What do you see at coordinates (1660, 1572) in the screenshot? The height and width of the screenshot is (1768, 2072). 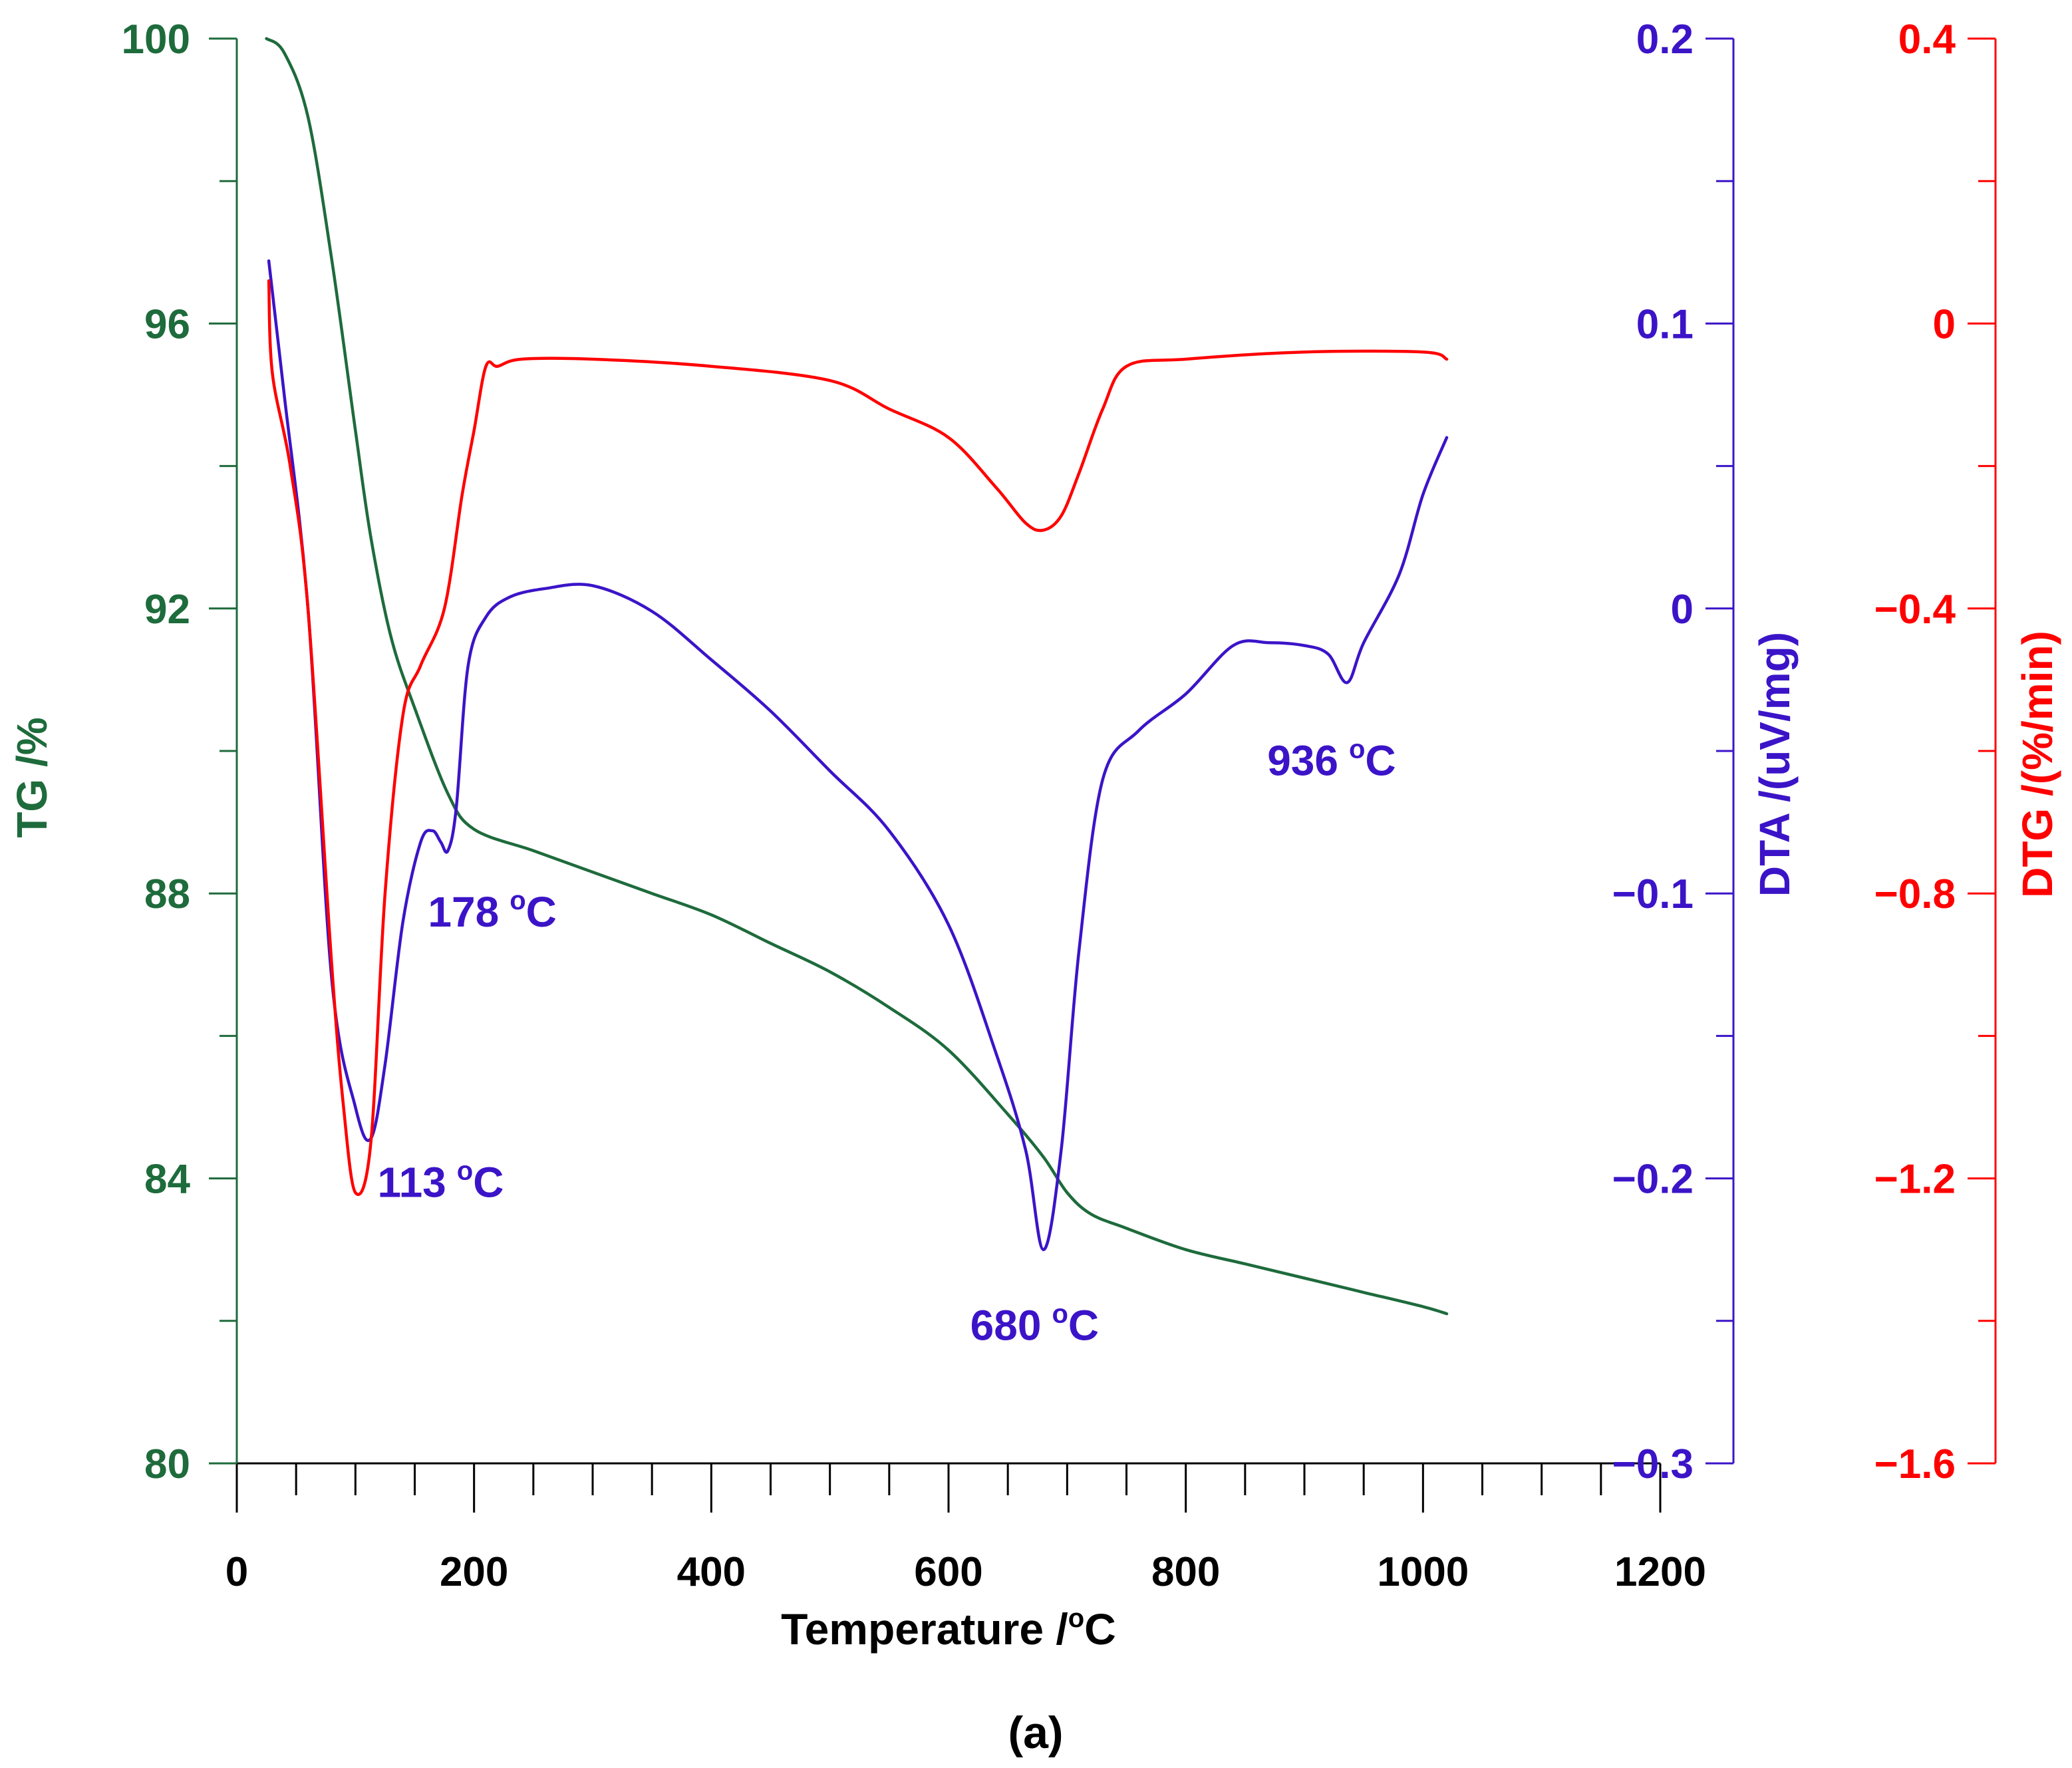 I see `x-tick-label: 1200` at bounding box center [1660, 1572].